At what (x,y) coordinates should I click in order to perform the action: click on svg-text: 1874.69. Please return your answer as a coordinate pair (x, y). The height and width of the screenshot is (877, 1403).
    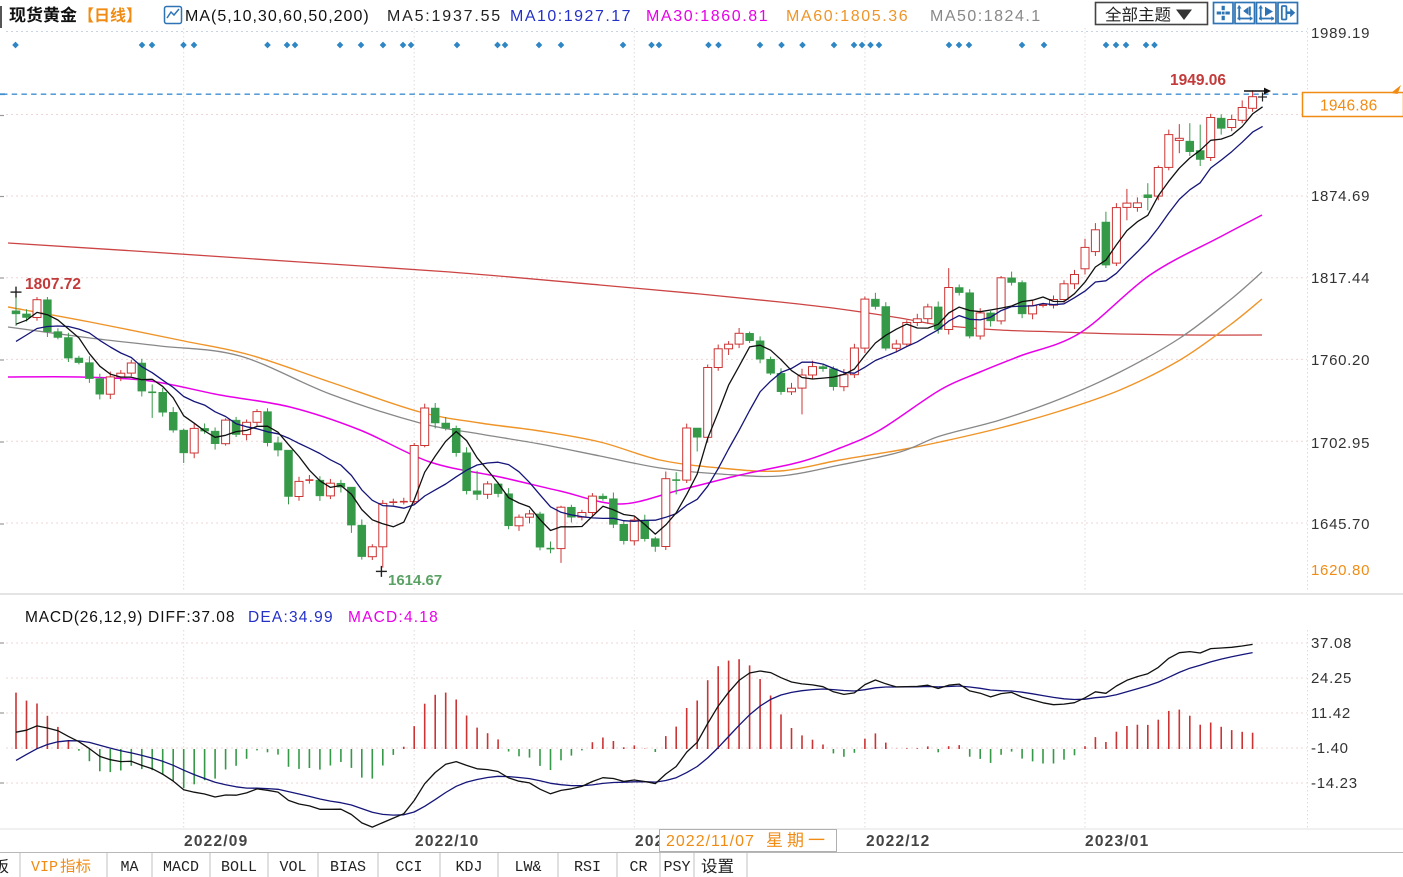
    Looking at the image, I should click on (1340, 196).